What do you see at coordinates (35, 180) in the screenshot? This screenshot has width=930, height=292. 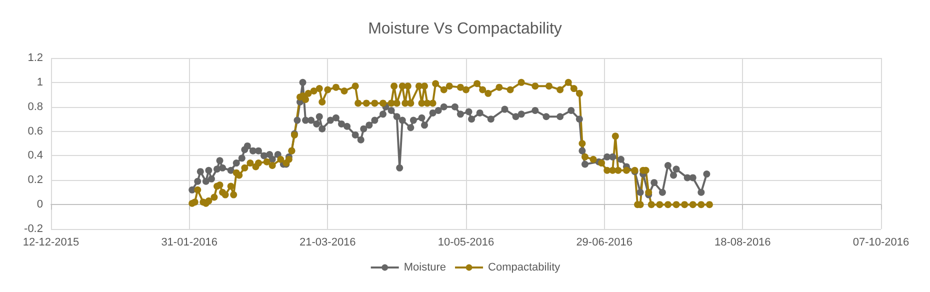 I see `y-tick-label: 0.2` at bounding box center [35, 180].